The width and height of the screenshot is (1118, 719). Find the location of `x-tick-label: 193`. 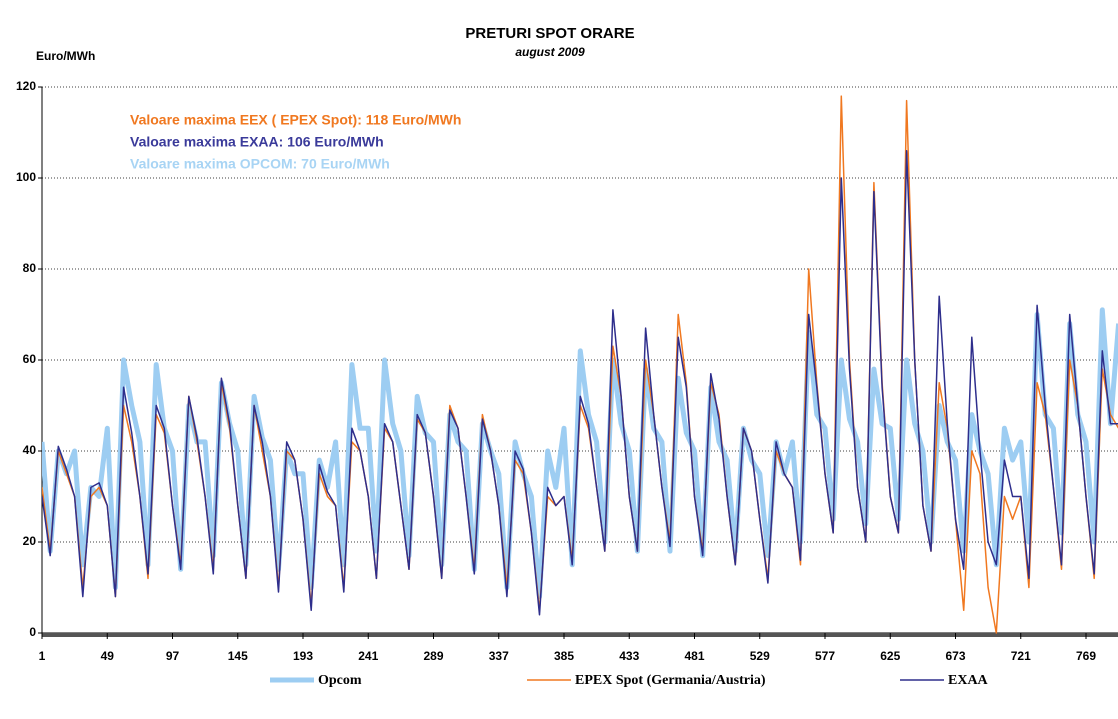

x-tick-label: 193 is located at coordinates (303, 656).